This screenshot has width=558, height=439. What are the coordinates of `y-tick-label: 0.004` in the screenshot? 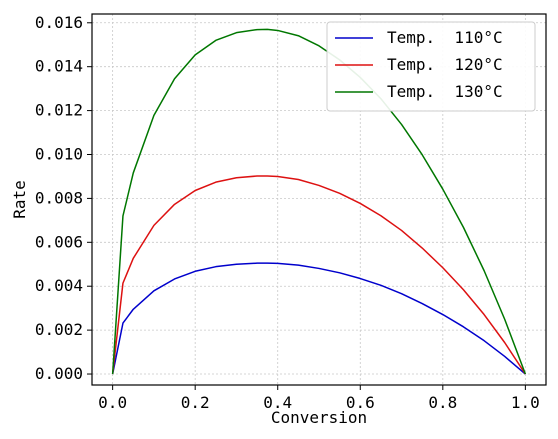 It's located at (59, 285).